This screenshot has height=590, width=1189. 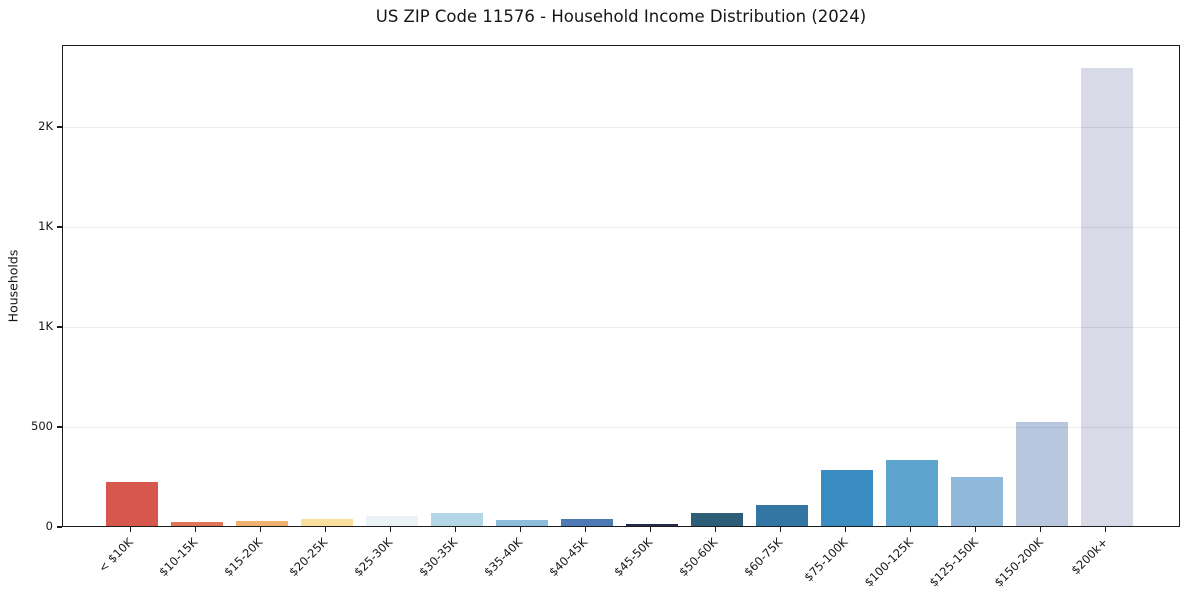 What do you see at coordinates (976, 501) in the screenshot?
I see `bar-125-150k` at bounding box center [976, 501].